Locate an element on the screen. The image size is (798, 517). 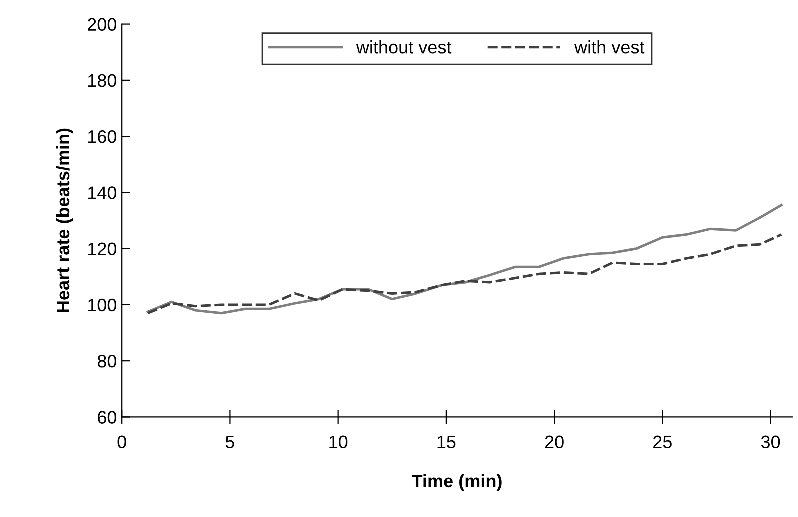
x-tick-label: 25 is located at coordinates (663, 442).